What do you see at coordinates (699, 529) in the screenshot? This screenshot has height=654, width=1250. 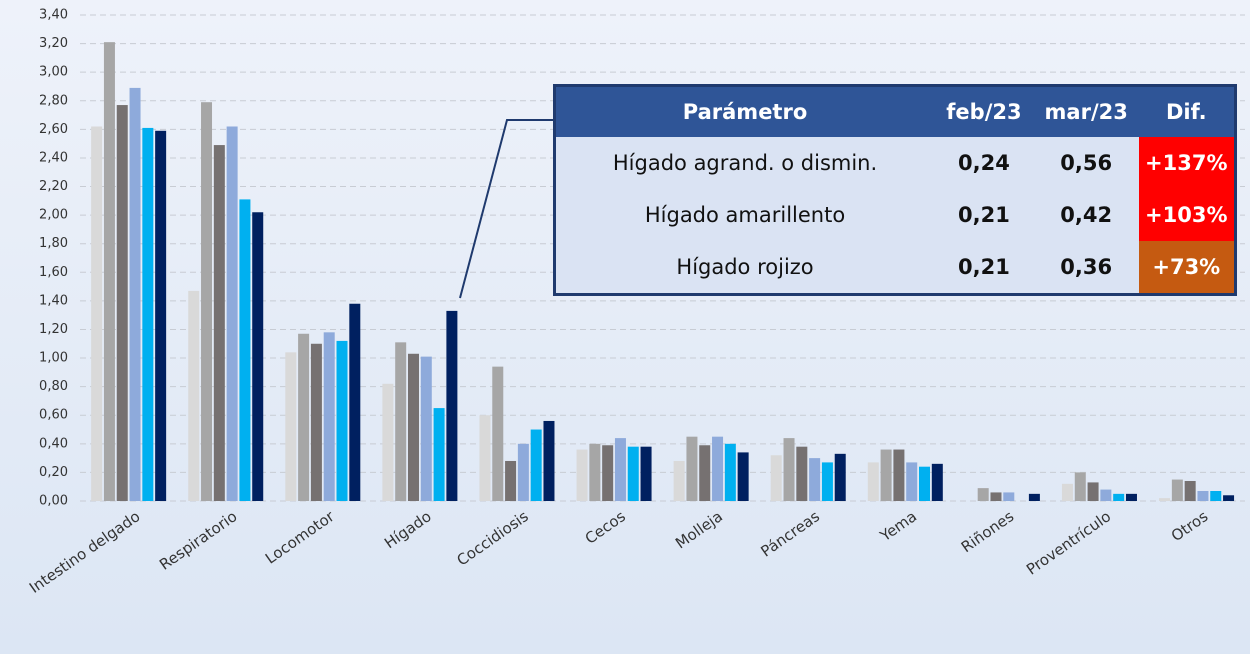 I see `x-tick-label: Molleja` at bounding box center [699, 529].